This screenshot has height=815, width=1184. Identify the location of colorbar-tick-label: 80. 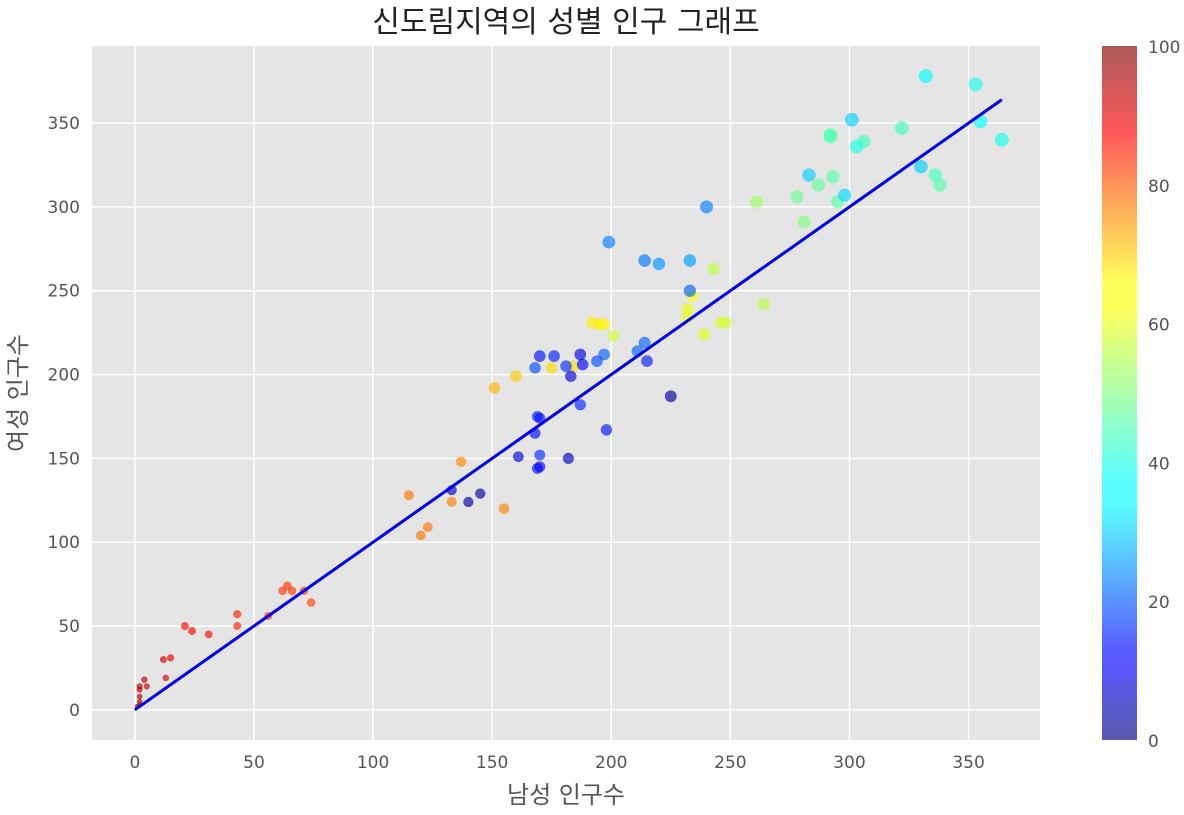
(1159, 187).